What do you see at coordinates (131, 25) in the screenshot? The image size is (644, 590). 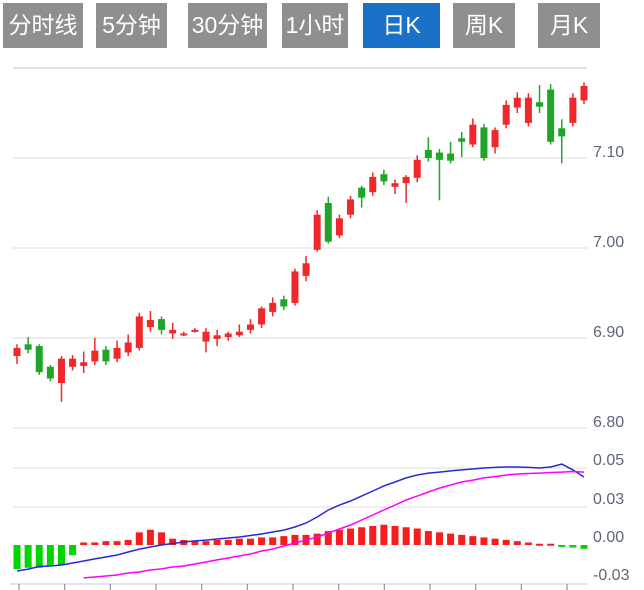 I see `tab-5min: 5分钟` at bounding box center [131, 25].